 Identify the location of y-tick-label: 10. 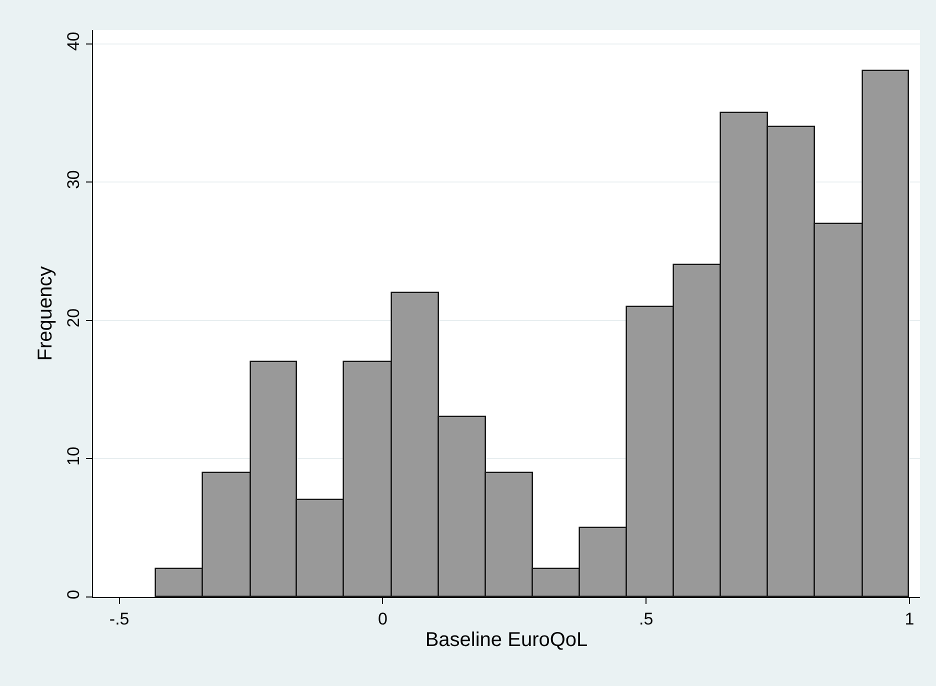
(74, 456).